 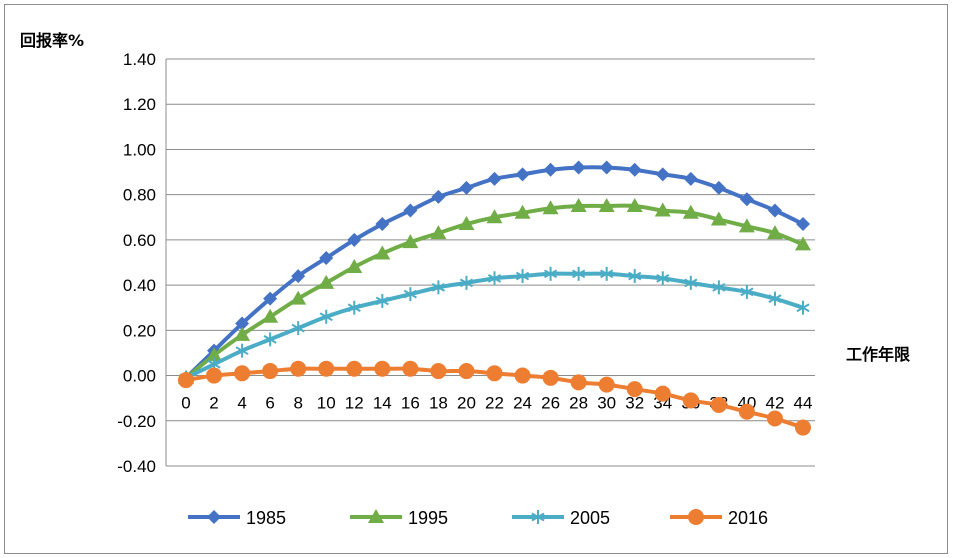 I want to click on x-tick-label: 30, so click(x=606, y=403).